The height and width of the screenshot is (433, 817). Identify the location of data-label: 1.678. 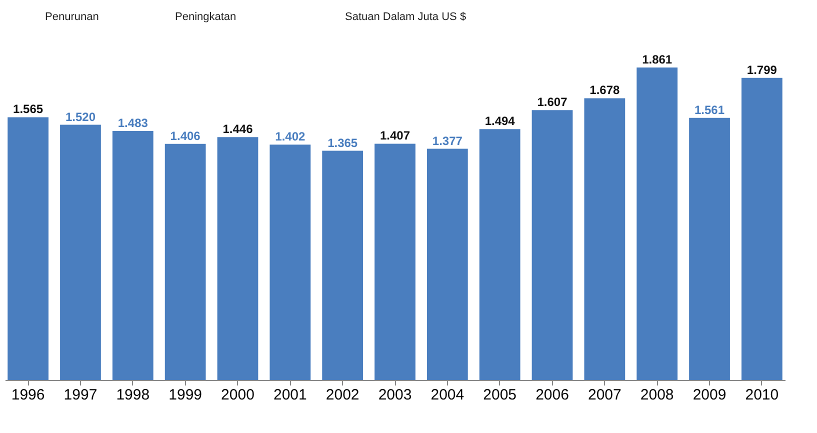
(605, 90).